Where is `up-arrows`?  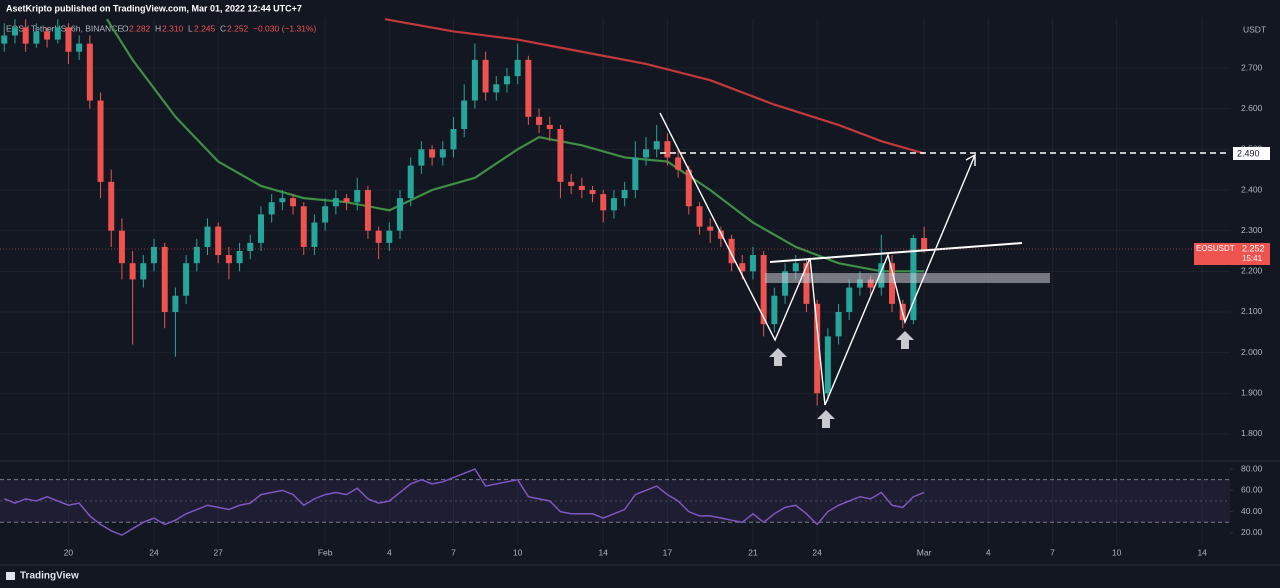
up-arrows is located at coordinates (841, 379).